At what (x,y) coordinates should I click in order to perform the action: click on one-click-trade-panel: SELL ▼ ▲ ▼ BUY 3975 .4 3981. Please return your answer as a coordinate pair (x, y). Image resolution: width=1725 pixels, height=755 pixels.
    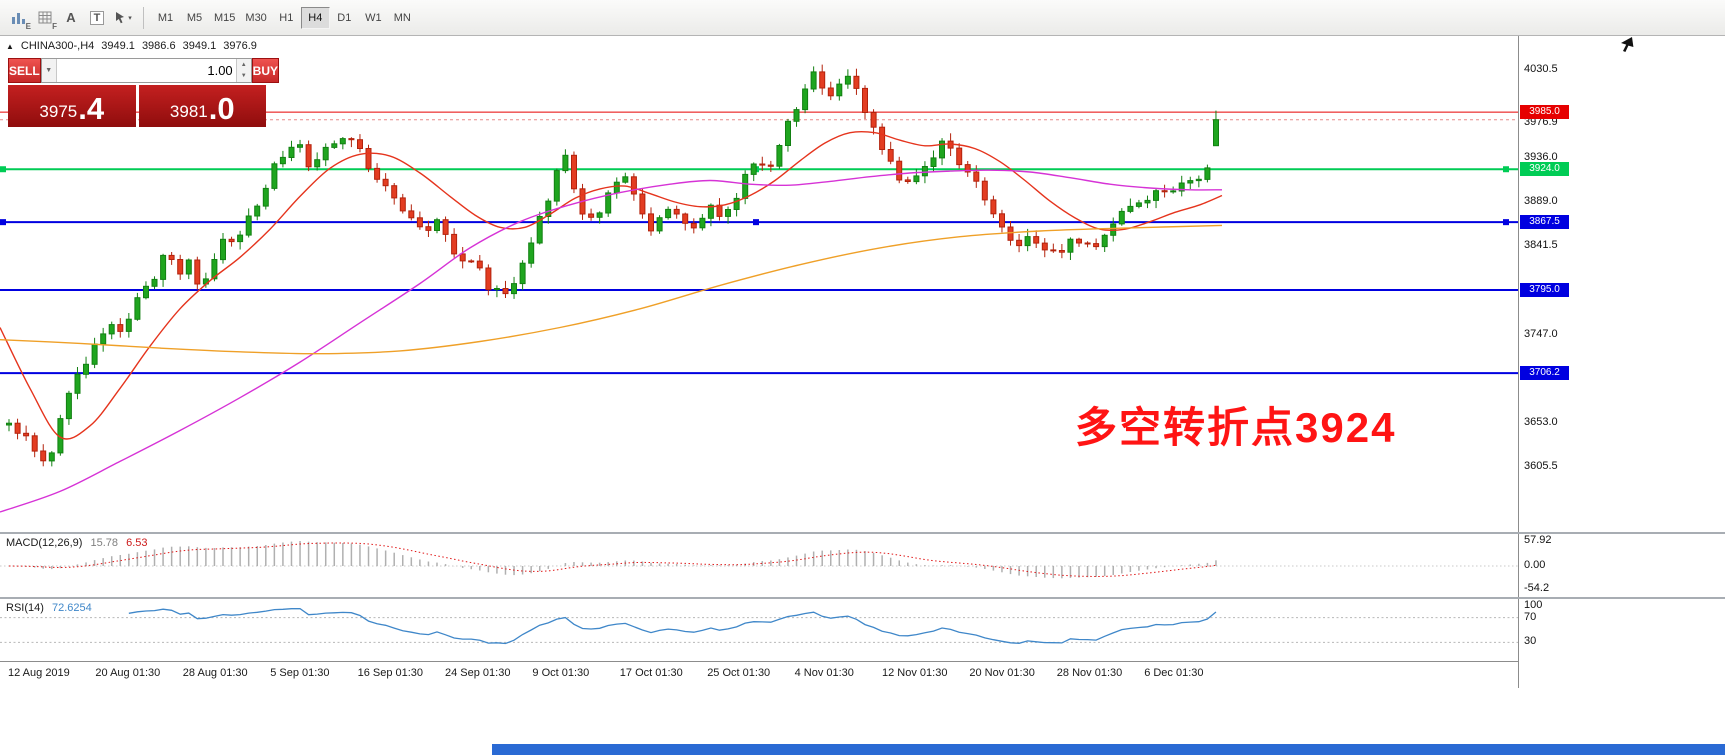
    Looking at the image, I should click on (144, 92).